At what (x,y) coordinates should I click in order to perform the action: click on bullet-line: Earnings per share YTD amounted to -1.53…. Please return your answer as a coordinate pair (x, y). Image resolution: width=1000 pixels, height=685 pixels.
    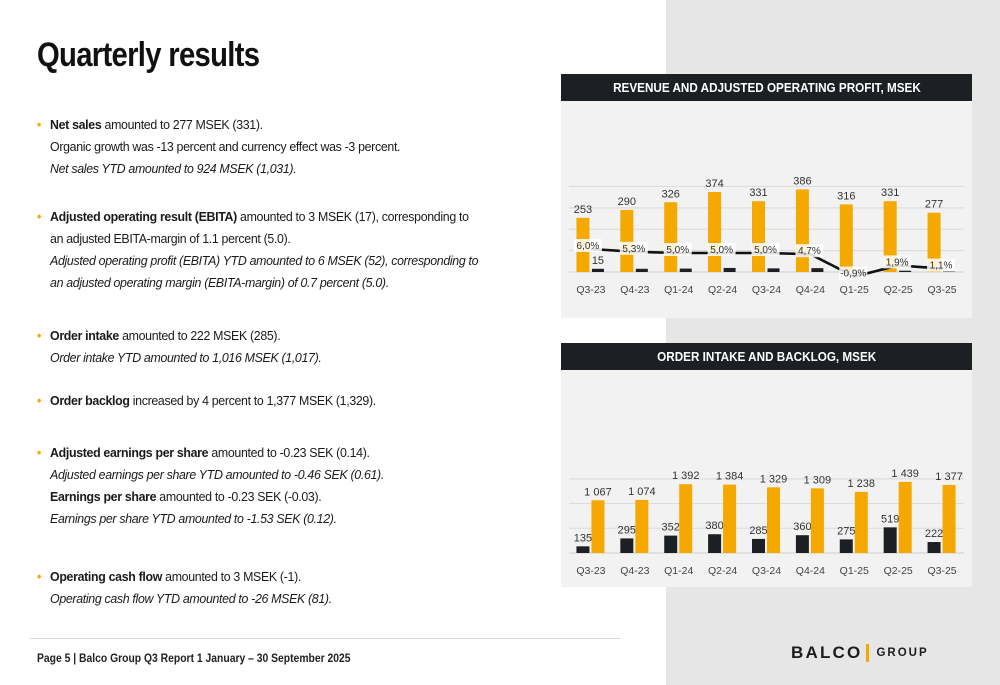
    Looking at the image, I should click on (310, 519).